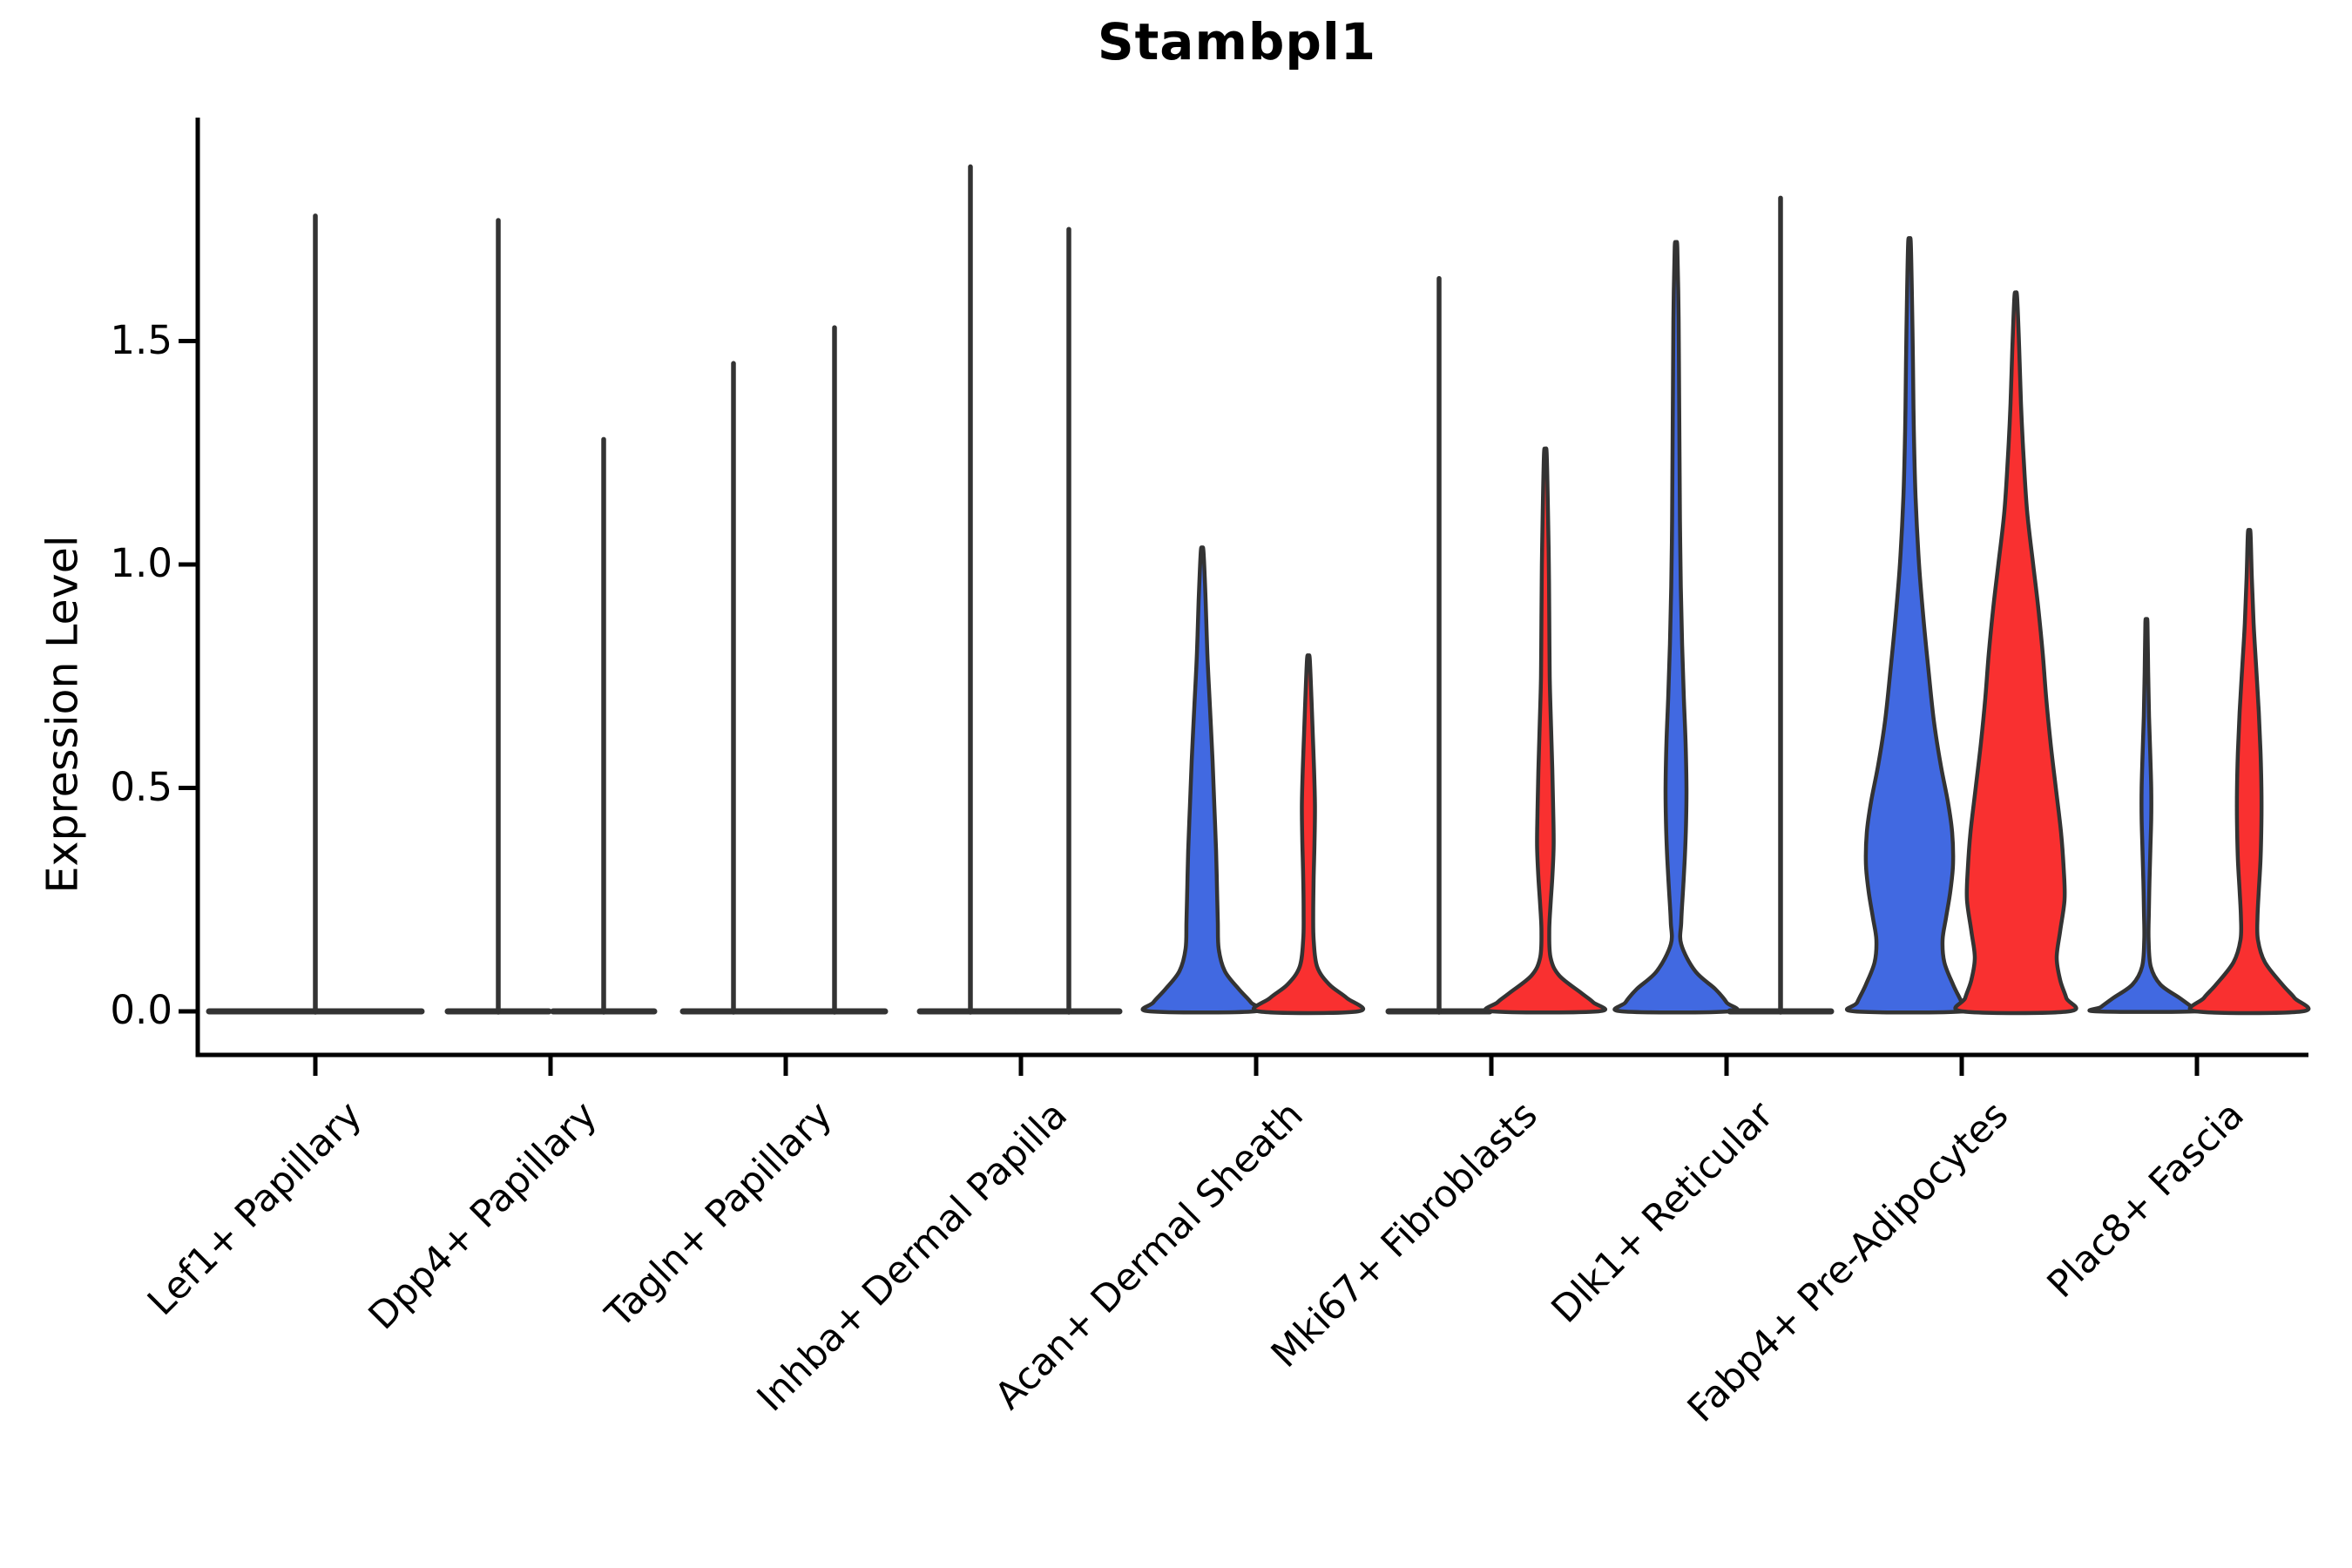 The height and width of the screenshot is (1568, 2352). I want to click on violin-dlk1-reticular-blue, so click(1676, 628).